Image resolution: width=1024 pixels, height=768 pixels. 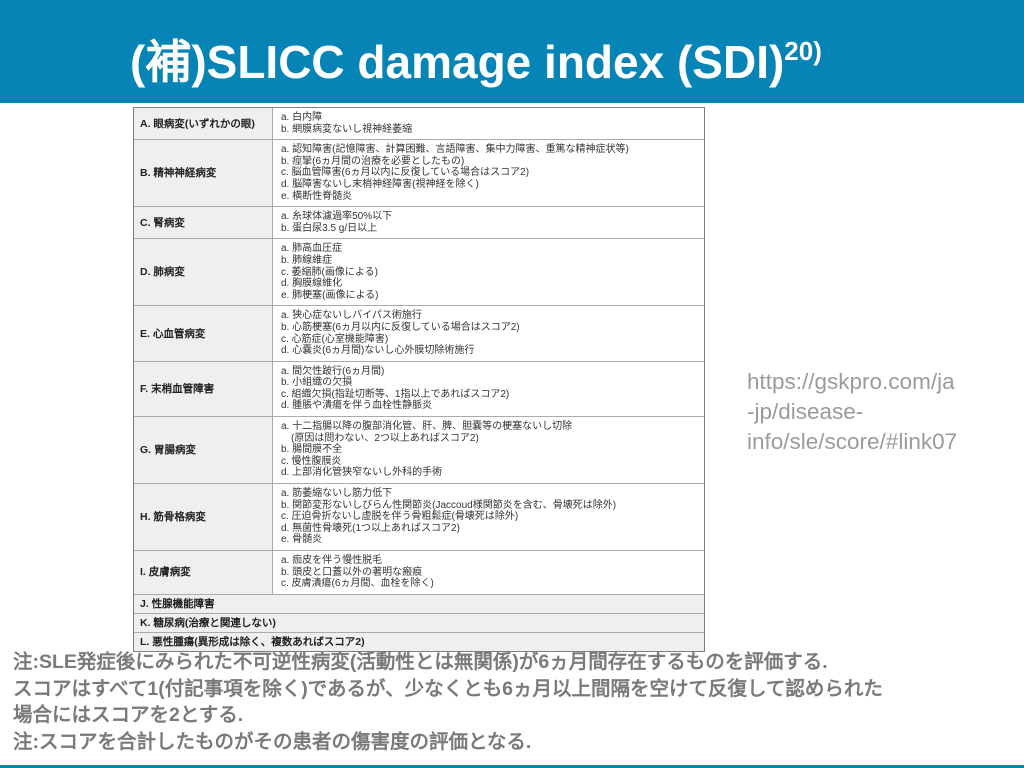 I want to click on row-label: L. 悪性腫瘍(異形成は除く、複数あればスコア2), so click(x=419, y=641).